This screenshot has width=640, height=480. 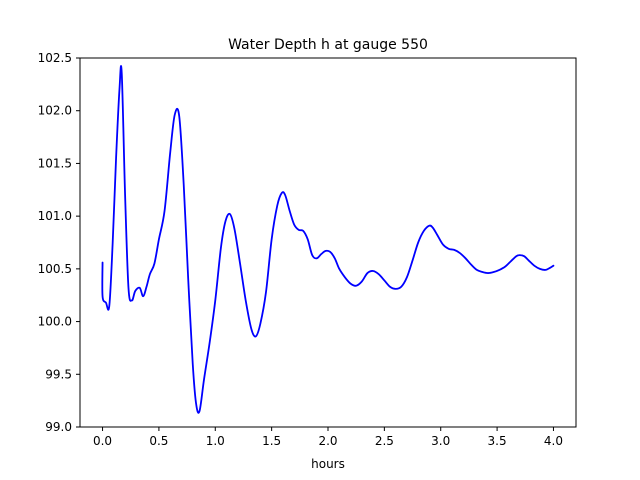 I want to click on x-axis-ticks: 0.0 0.5 1.0 1.5 2.0 2.5 3.0 3.5 4.0, so click(x=328, y=437).